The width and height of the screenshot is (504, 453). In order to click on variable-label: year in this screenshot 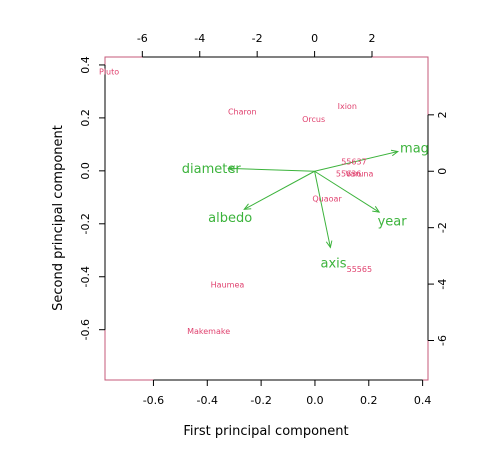, I will do `click(393, 221)`.